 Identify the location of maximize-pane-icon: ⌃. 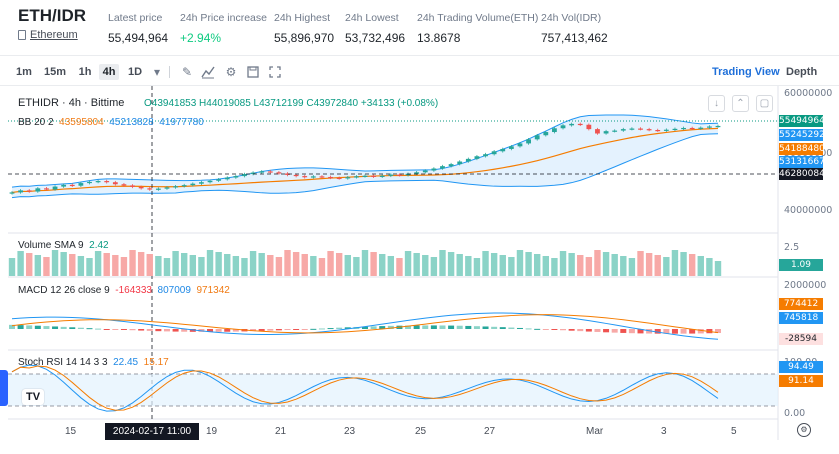
(740, 103).